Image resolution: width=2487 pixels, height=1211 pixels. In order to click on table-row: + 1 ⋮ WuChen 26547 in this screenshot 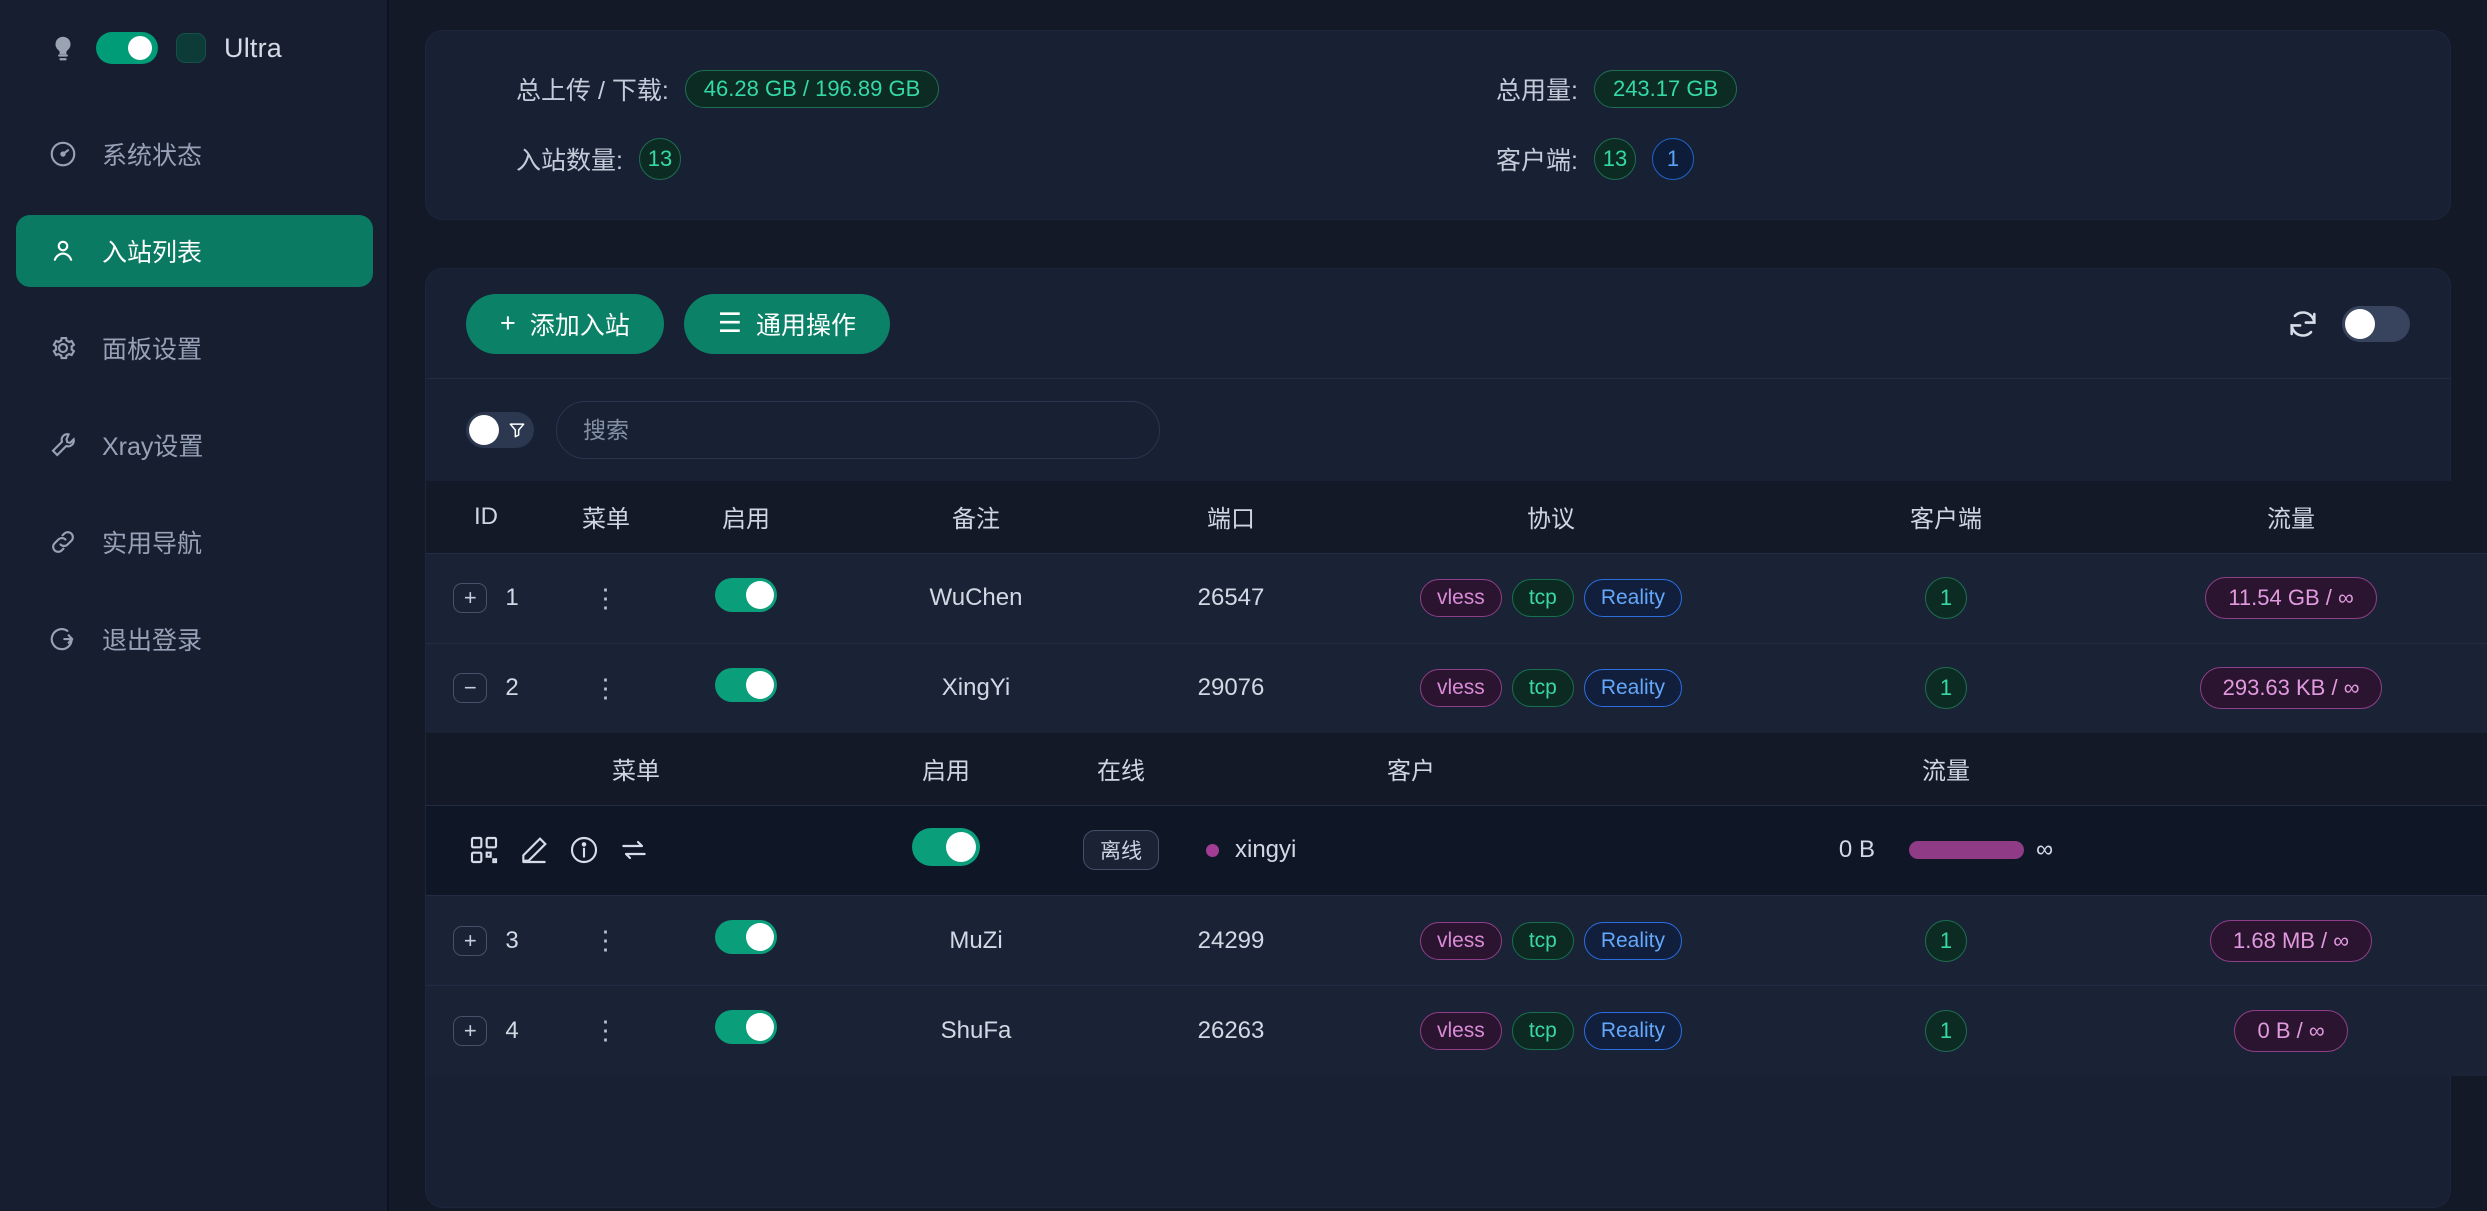, I will do `click(1456, 597)`.